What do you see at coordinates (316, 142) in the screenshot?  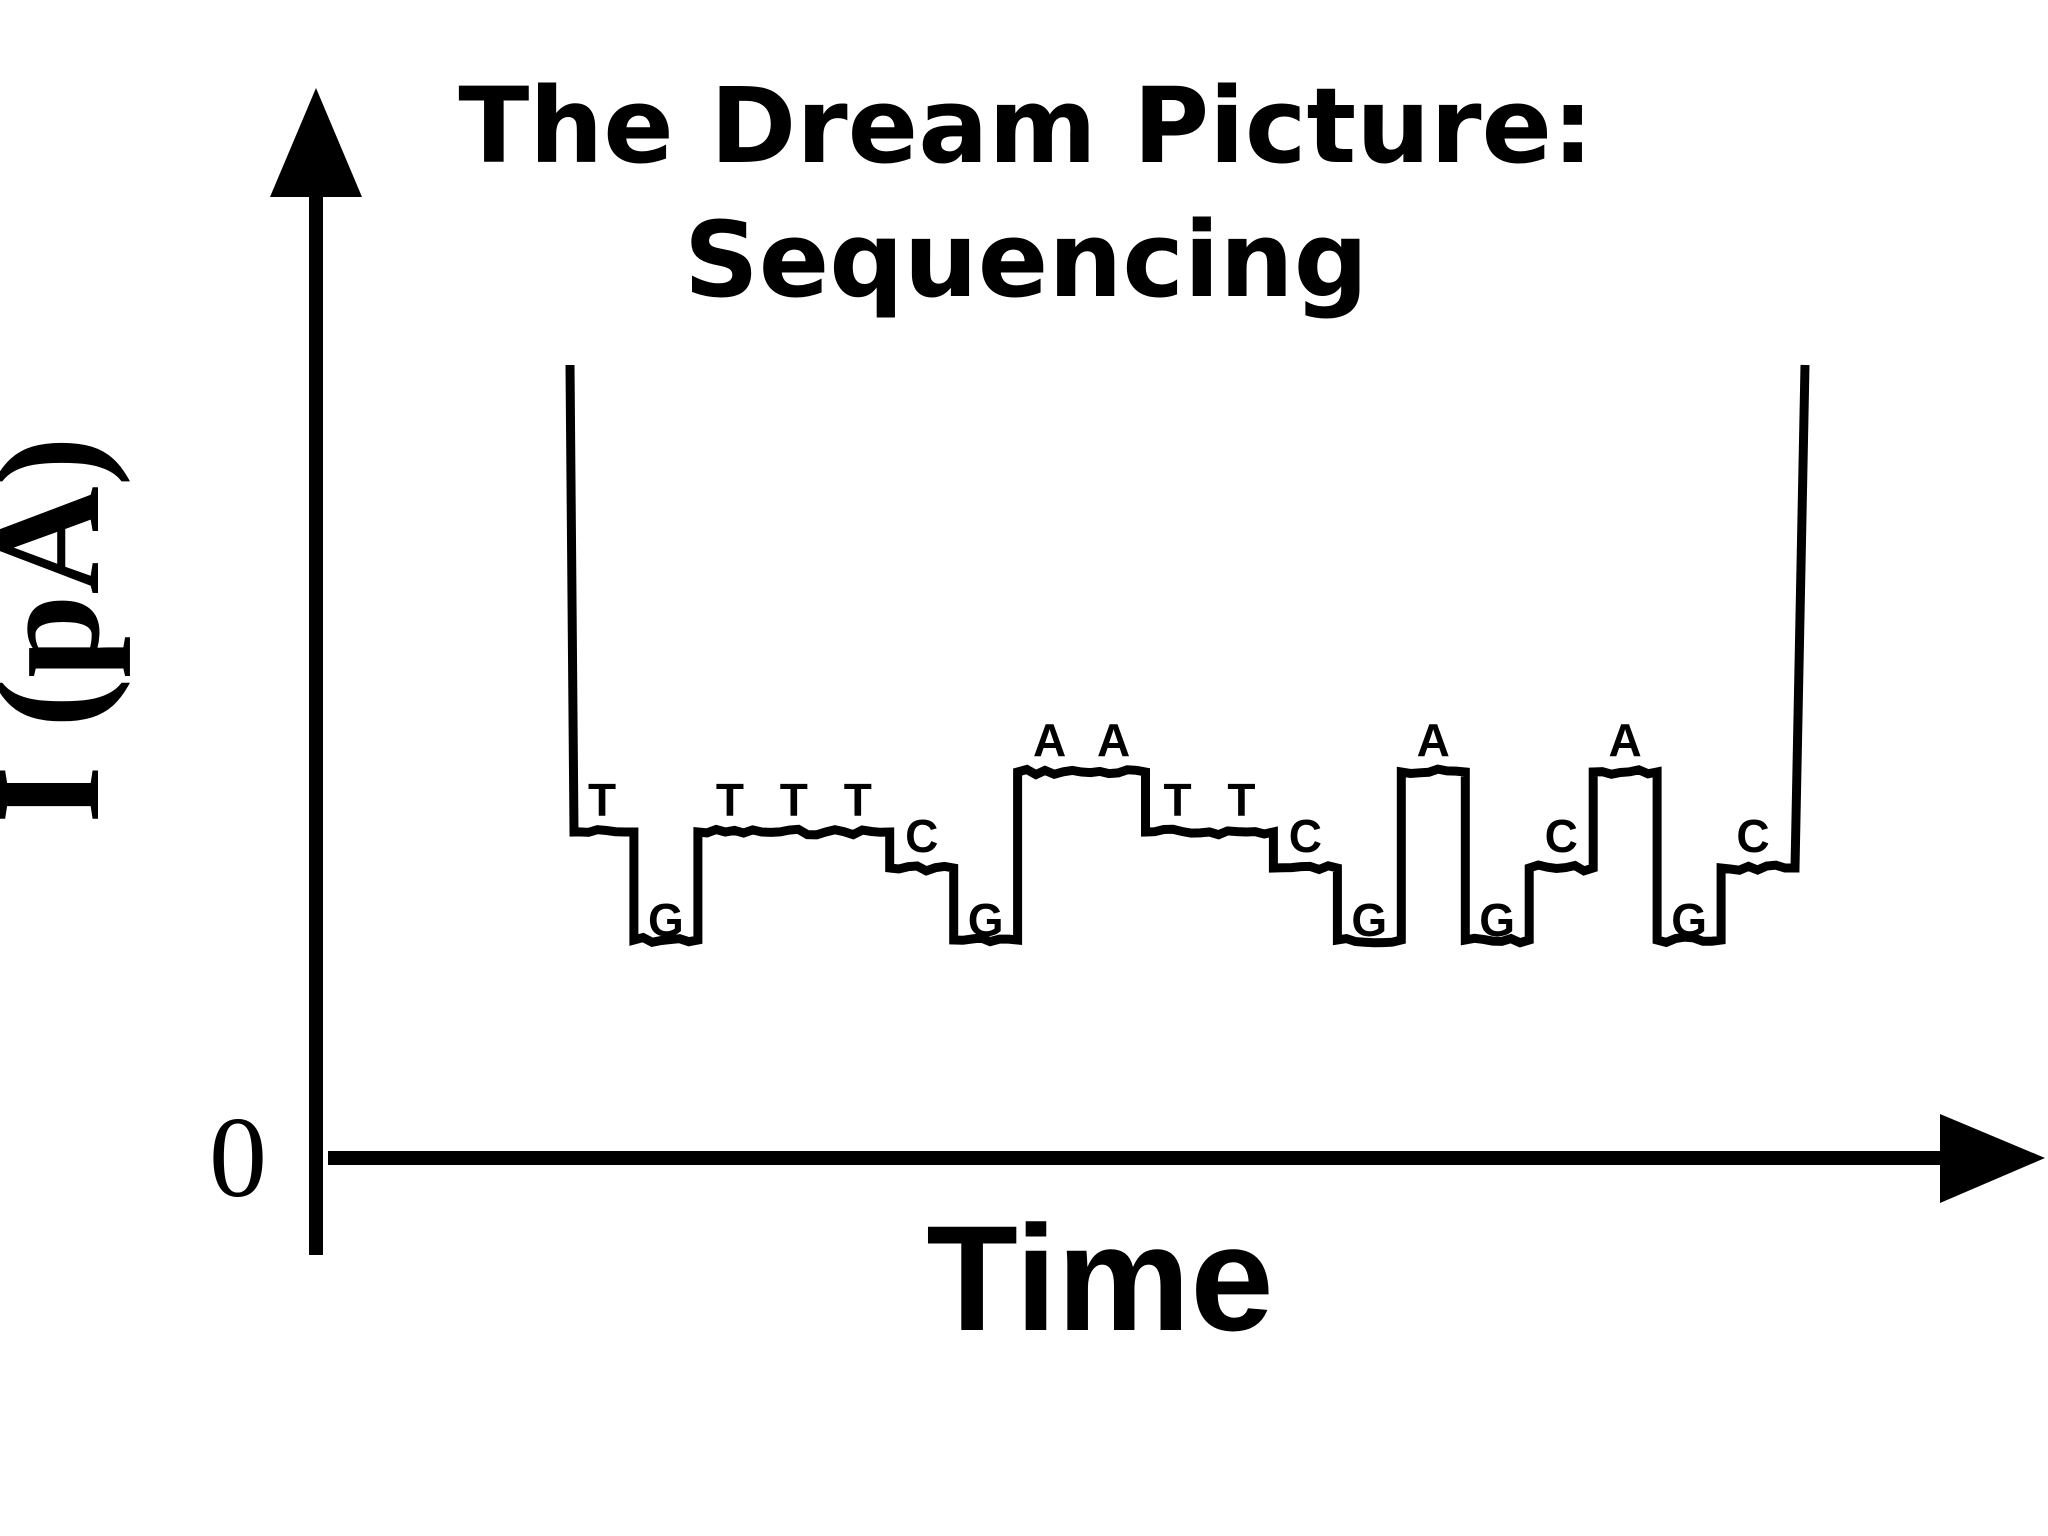 I see `y-axis-arrowhead` at bounding box center [316, 142].